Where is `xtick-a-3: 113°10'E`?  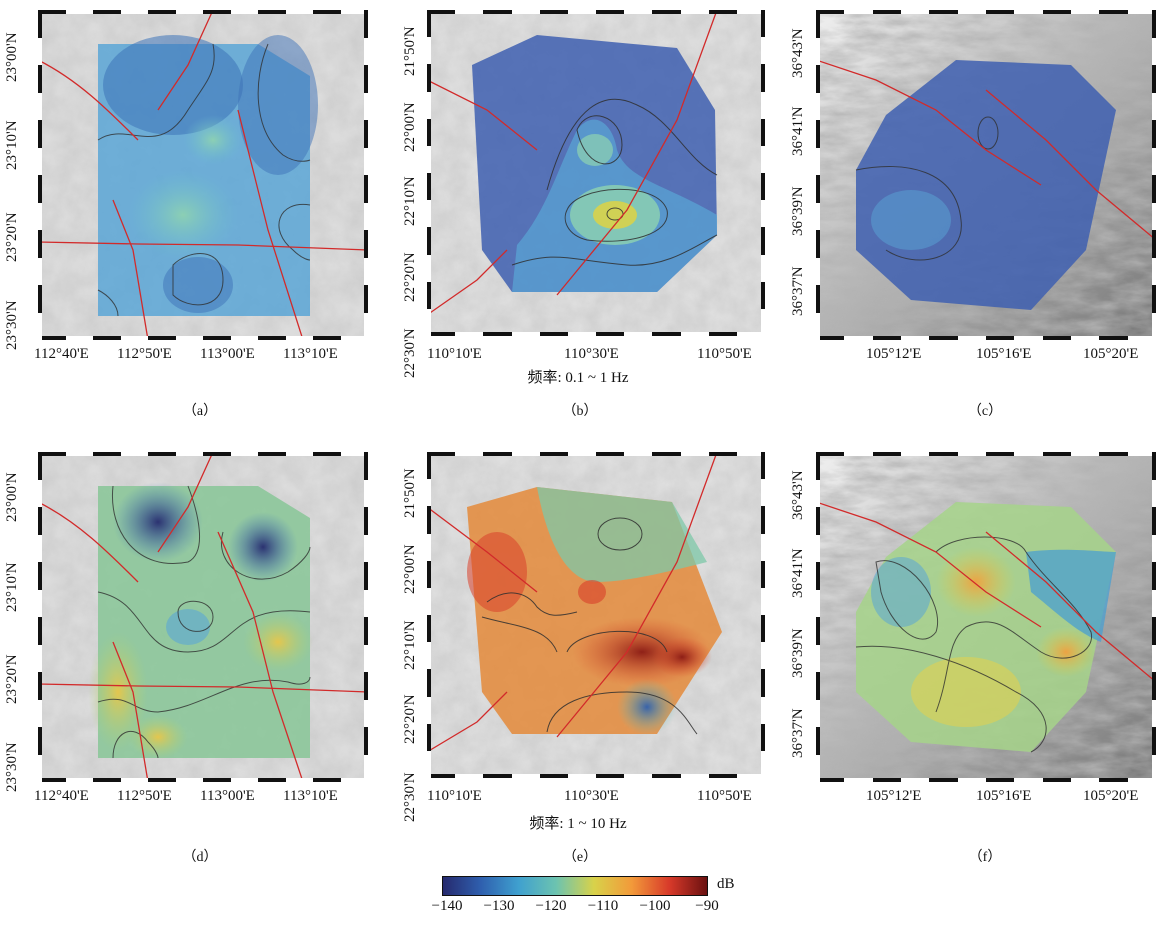 xtick-a-3: 113°10'E is located at coordinates (310, 354).